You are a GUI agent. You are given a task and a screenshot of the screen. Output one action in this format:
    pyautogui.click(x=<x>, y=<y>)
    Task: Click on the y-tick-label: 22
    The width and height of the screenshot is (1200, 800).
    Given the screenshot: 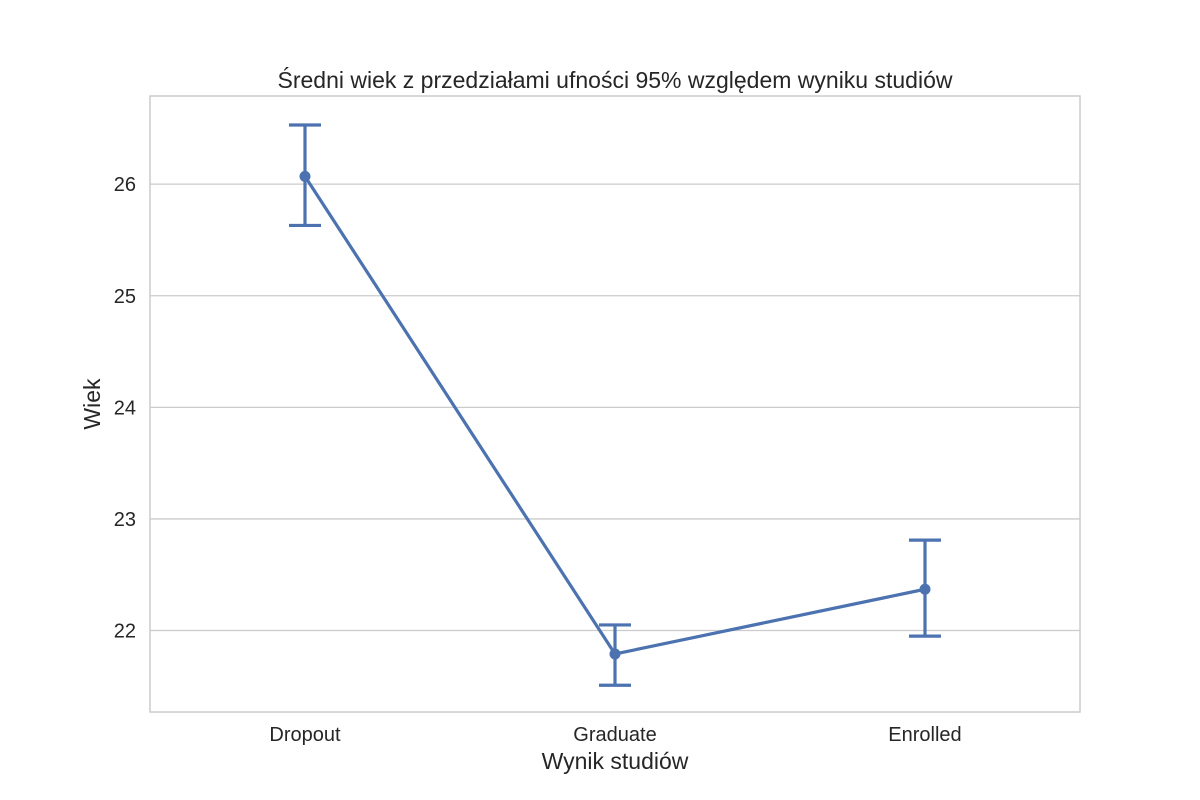 What is the action you would take?
    pyautogui.click(x=125, y=632)
    